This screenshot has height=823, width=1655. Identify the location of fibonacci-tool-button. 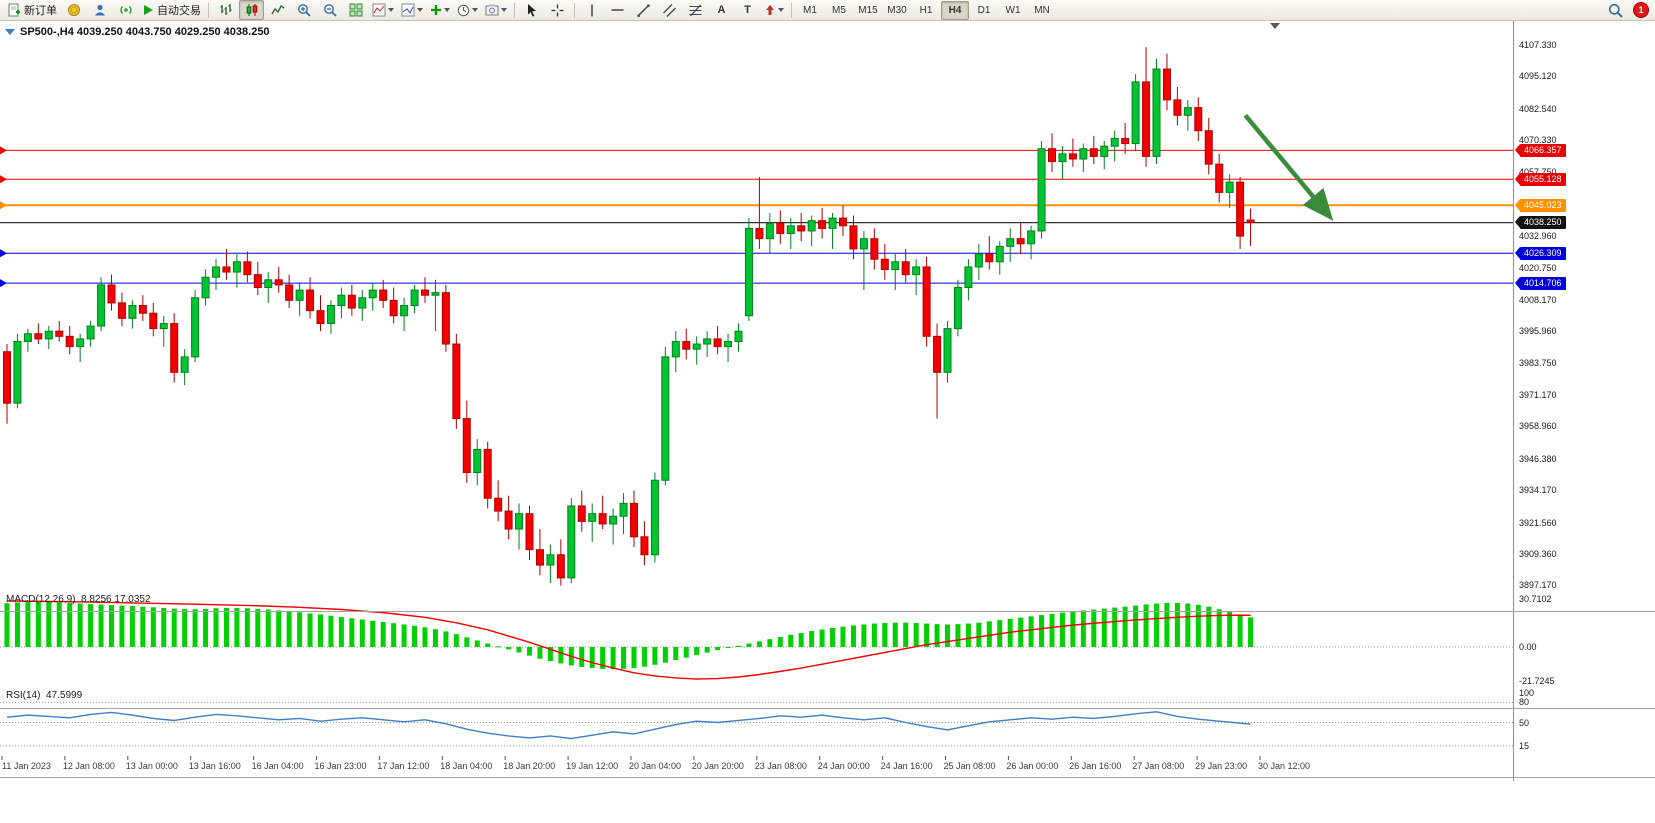
(695, 10).